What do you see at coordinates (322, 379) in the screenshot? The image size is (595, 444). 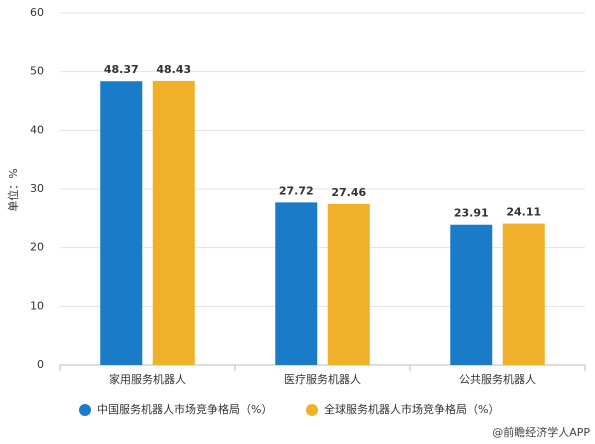 I see `x-tick-label: 医疗服务机器人` at bounding box center [322, 379].